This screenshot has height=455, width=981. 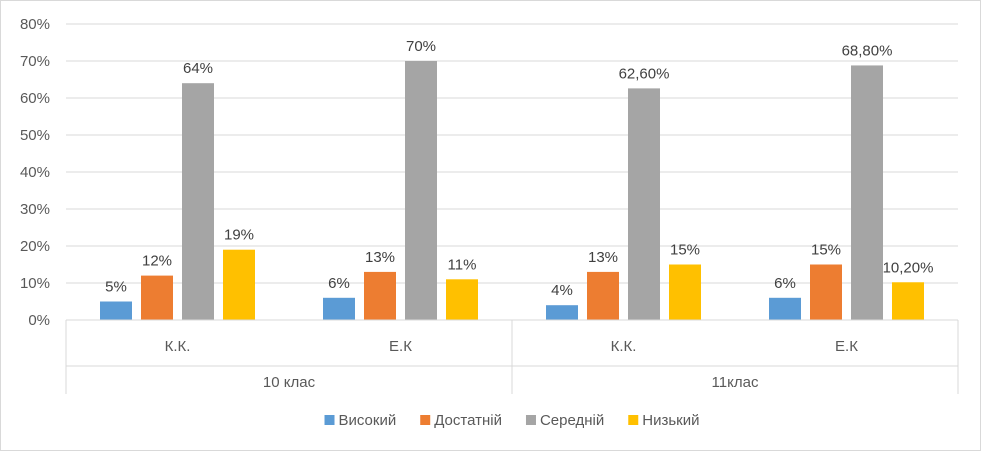 I want to click on legend-item: Високий, so click(x=360, y=420).